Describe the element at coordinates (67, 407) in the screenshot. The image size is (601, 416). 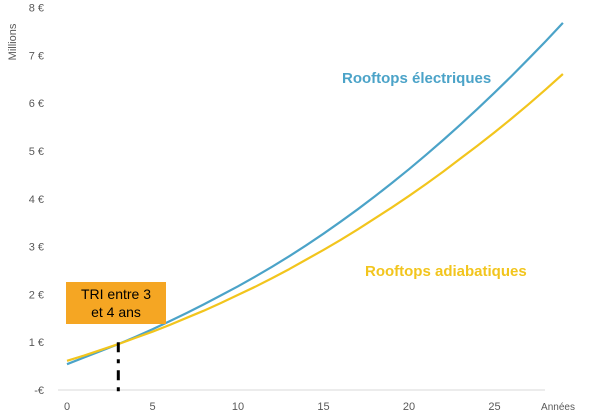
I see `x-tick-label: 0` at that location.